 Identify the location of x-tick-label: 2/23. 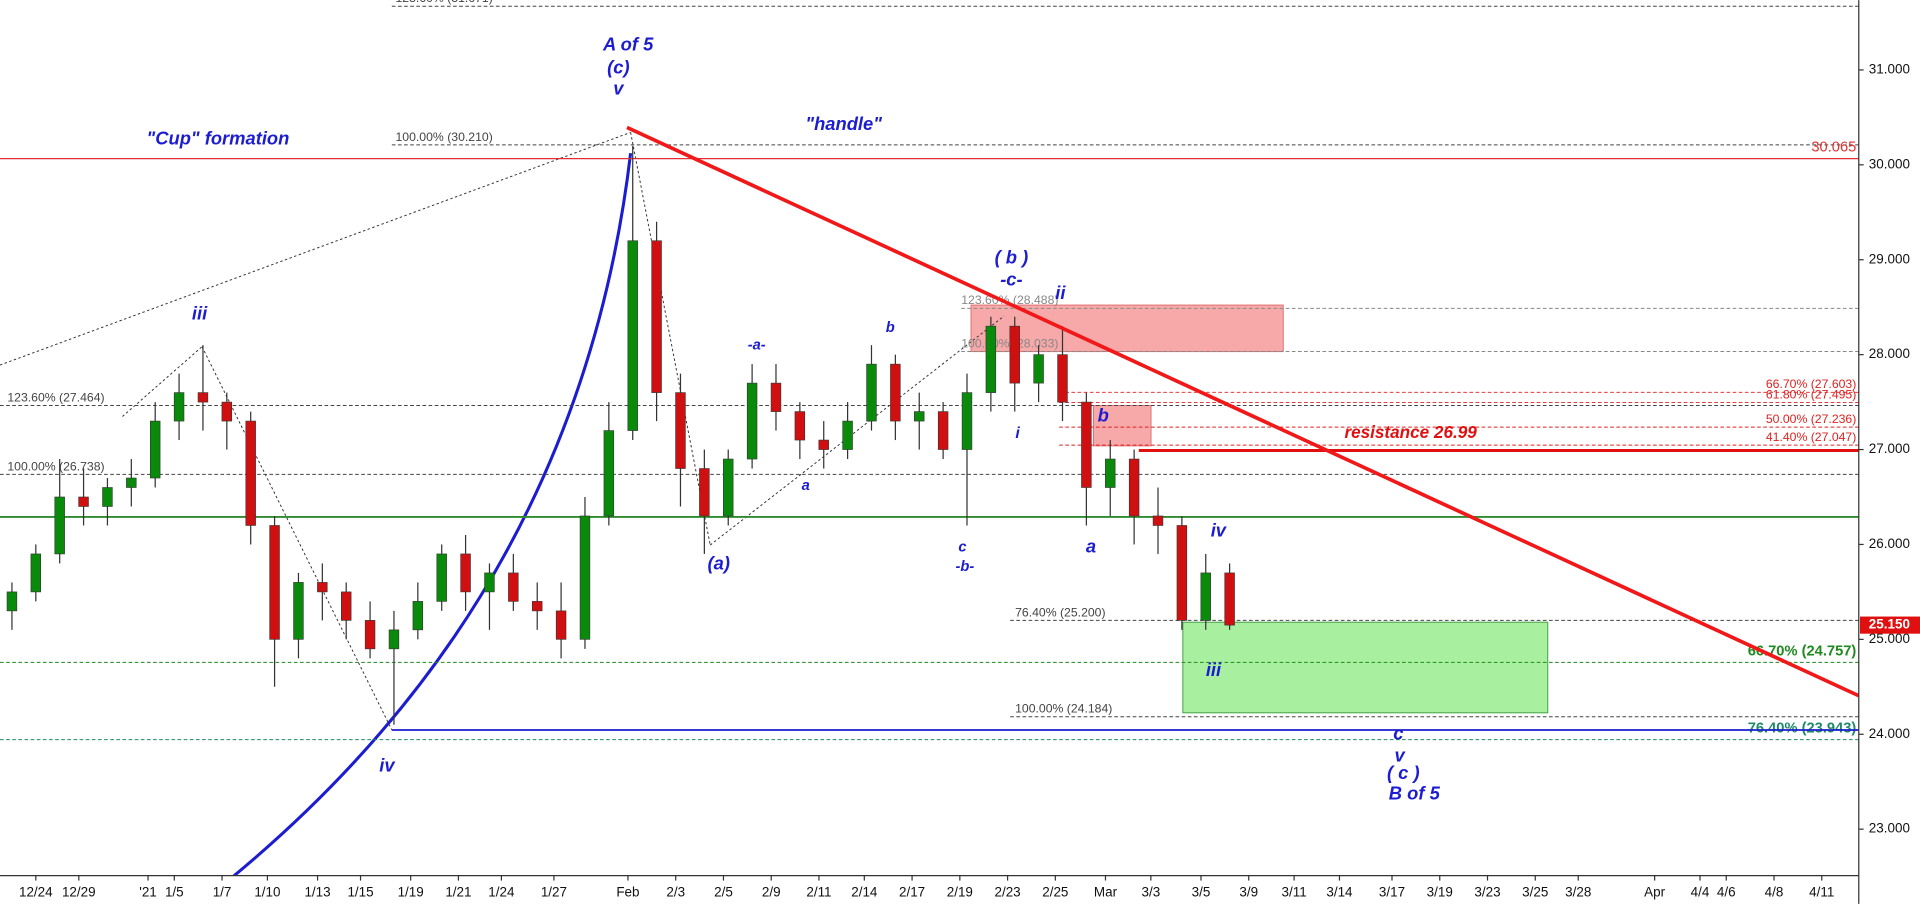
(1007, 891).